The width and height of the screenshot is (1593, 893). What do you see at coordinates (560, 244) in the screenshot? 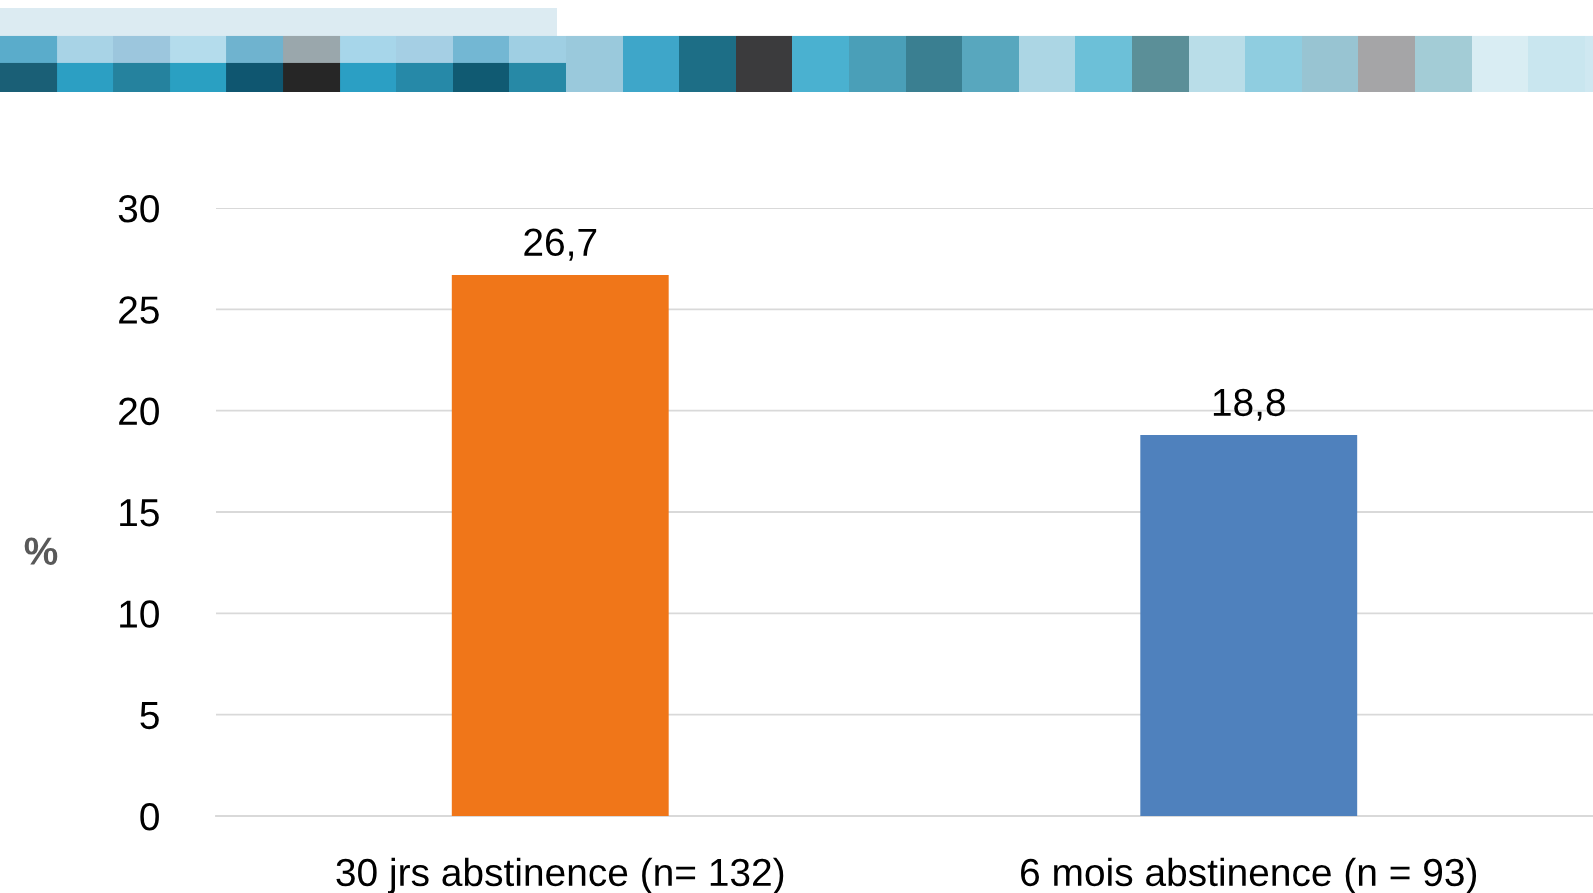
I see `data-label: 26,7` at bounding box center [560, 244].